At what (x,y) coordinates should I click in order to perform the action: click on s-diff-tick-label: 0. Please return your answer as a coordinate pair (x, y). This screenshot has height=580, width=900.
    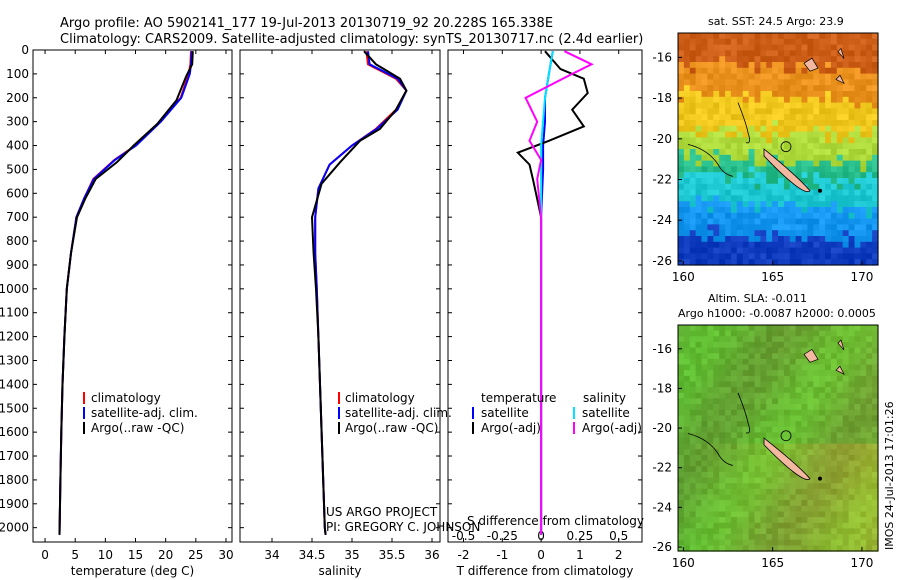
    Looking at the image, I should click on (541, 536).